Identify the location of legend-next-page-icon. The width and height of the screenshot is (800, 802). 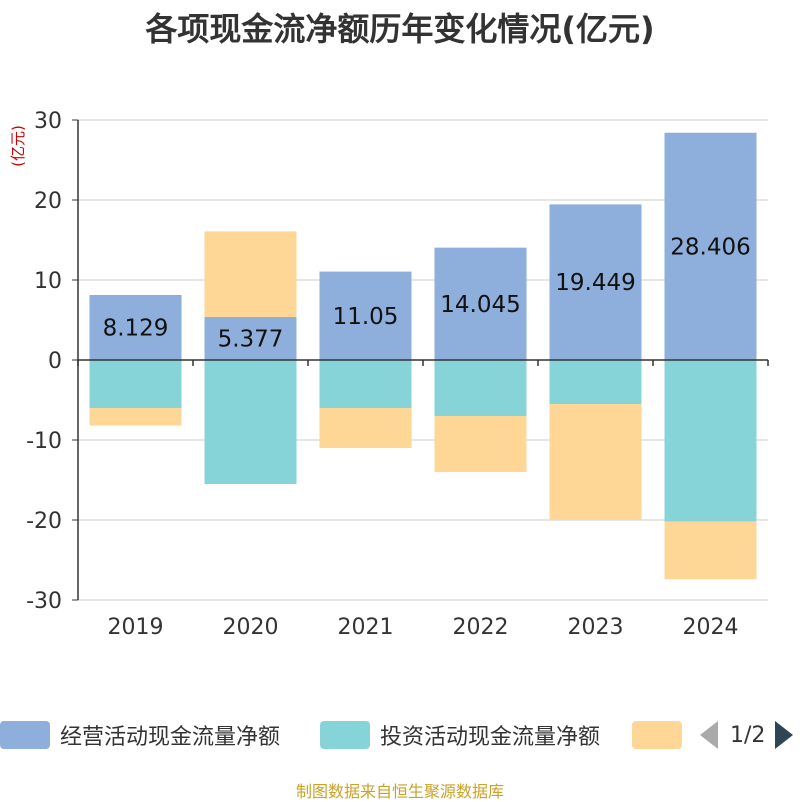
(784, 735).